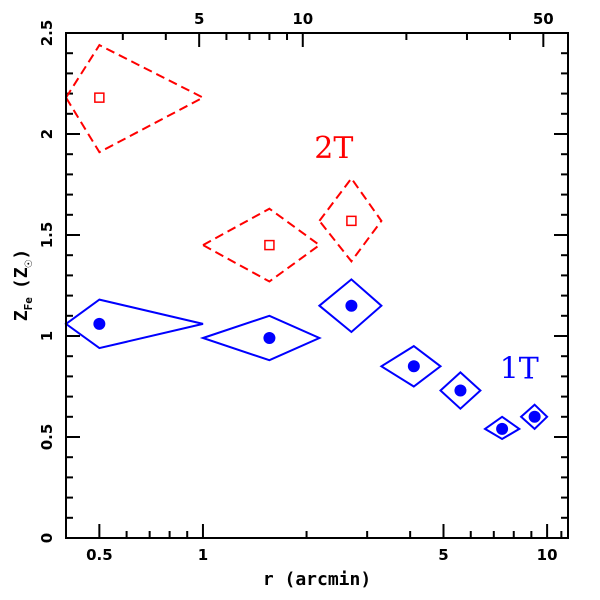 The width and height of the screenshot is (600, 600). Describe the element at coordinates (28, 304) in the screenshot. I see `y-axis-label-sub: Fe` at that location.